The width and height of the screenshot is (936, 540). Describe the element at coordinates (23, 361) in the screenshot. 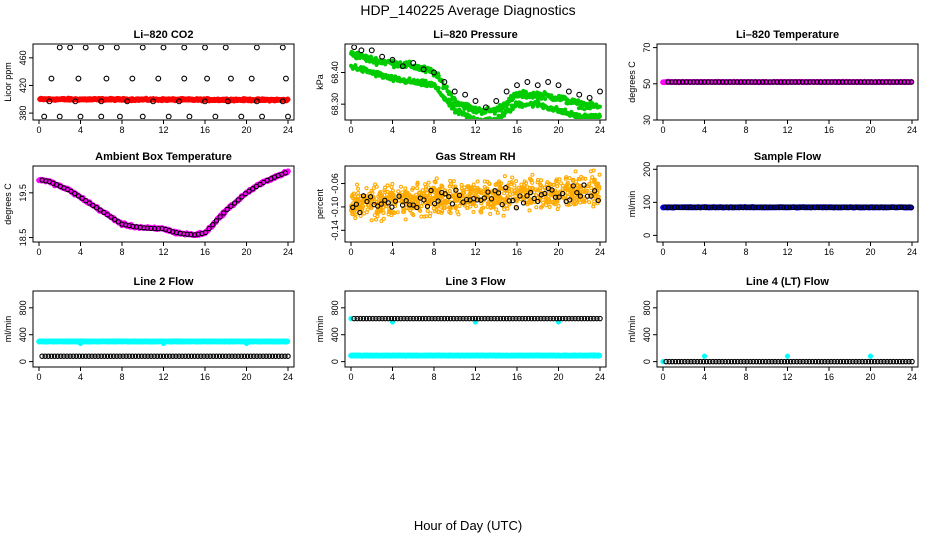

I see `y-tick-label: 0` at that location.